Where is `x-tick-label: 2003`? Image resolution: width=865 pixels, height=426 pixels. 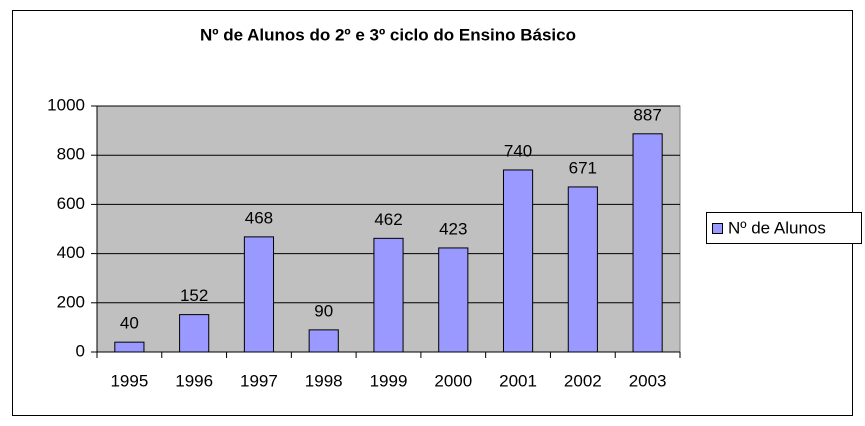
x-tick-label: 2003 is located at coordinates (648, 380).